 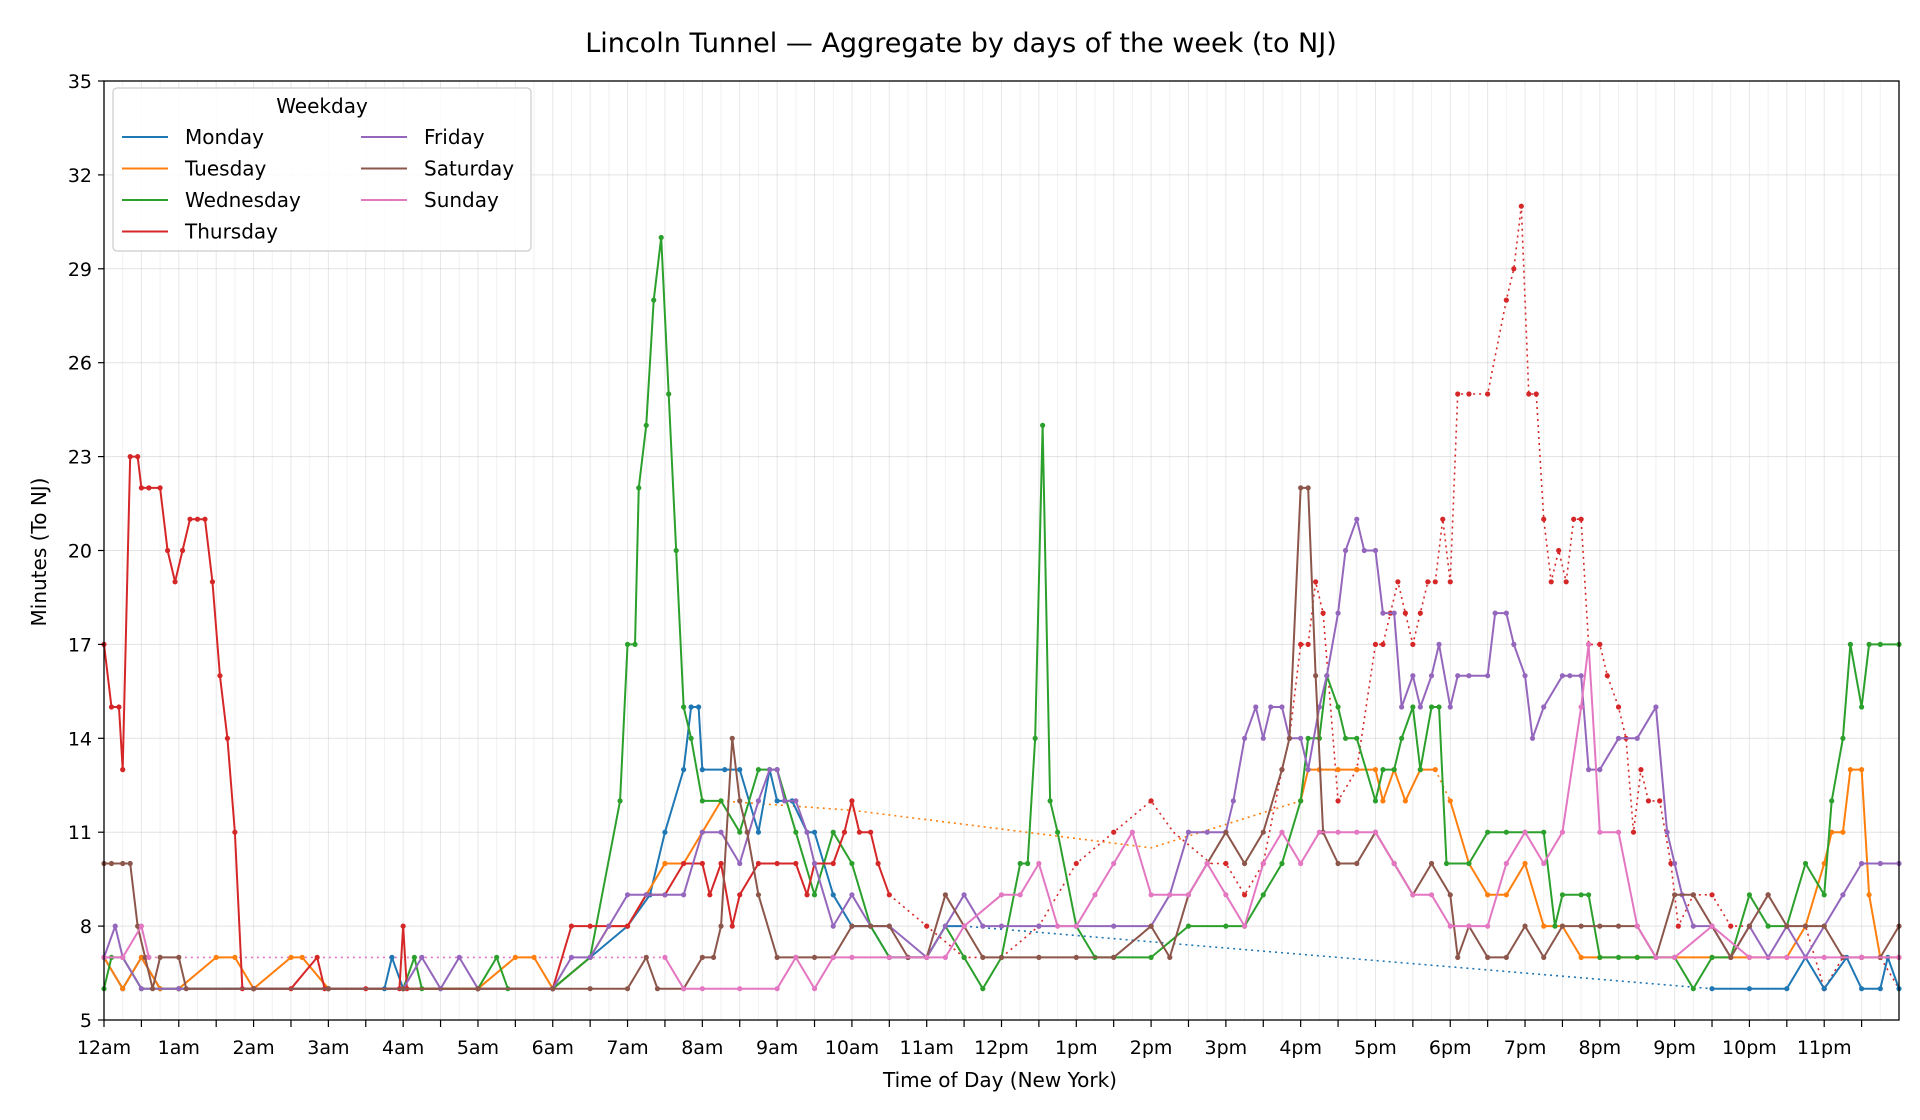 I want to click on legend-label: Thursday, so click(x=231, y=232).